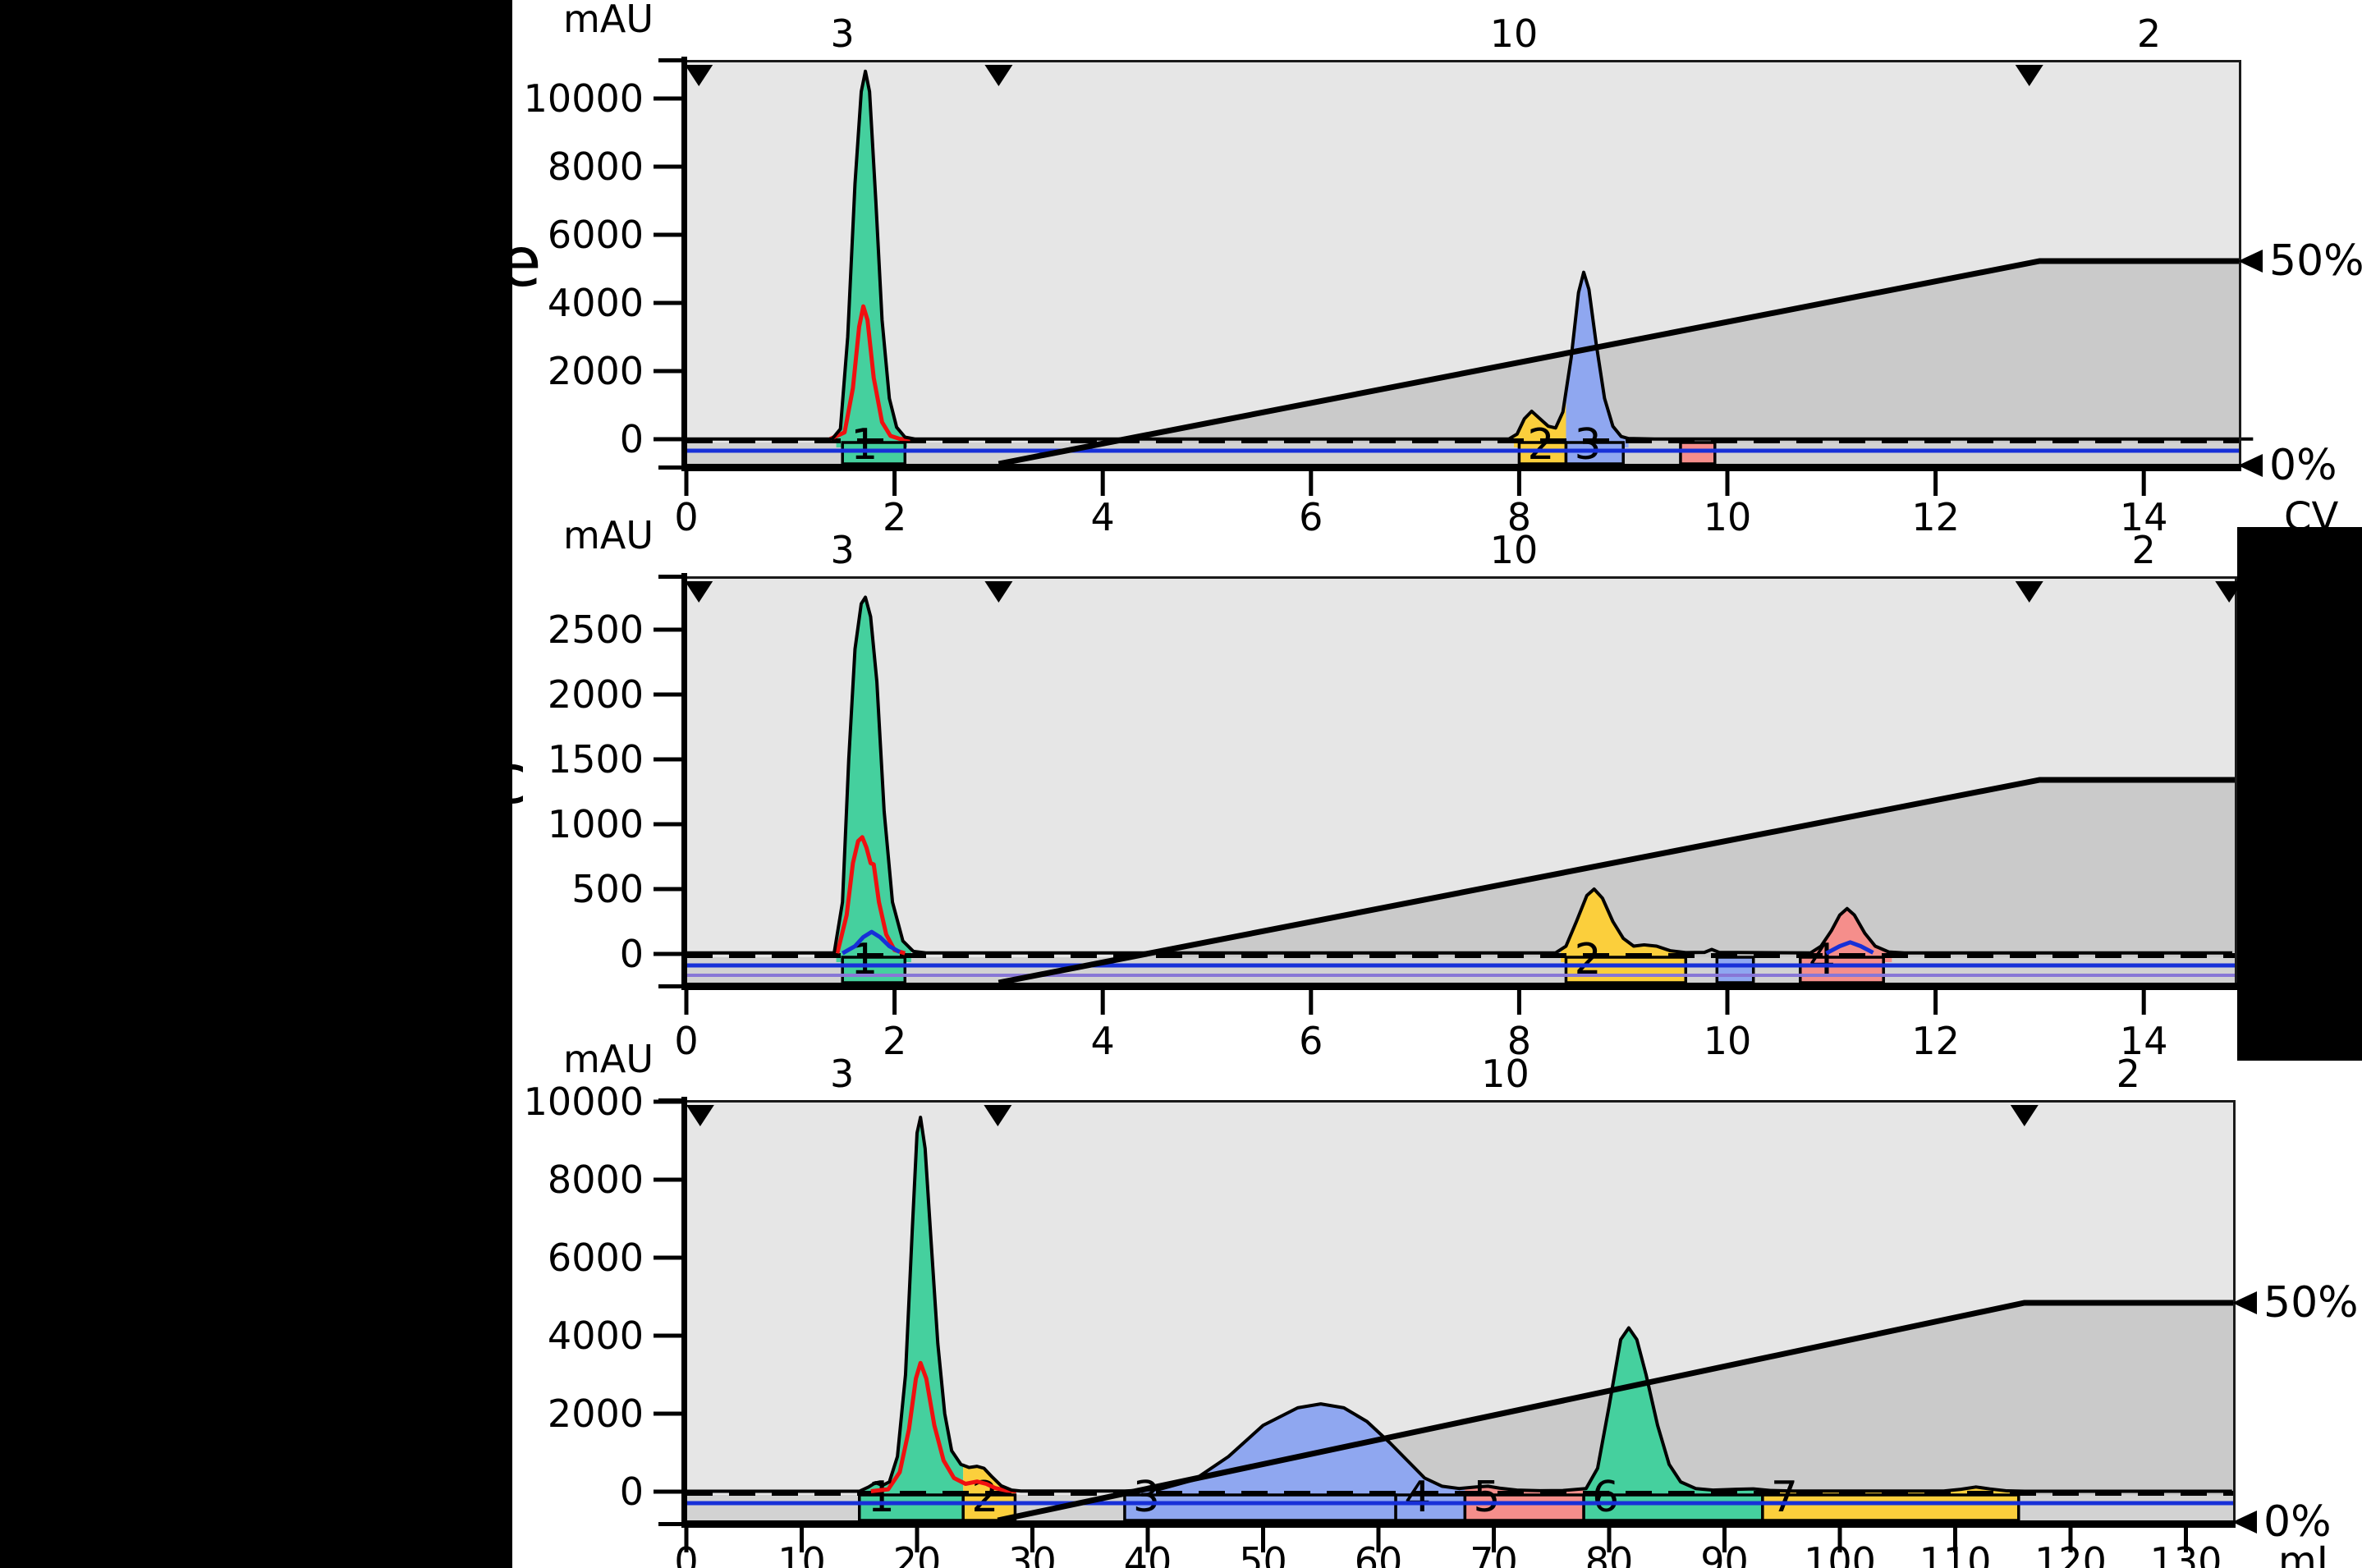 Image resolution: width=2362 pixels, height=1568 pixels. I want to click on x-tick-label: 90, so click(1725, 1553).